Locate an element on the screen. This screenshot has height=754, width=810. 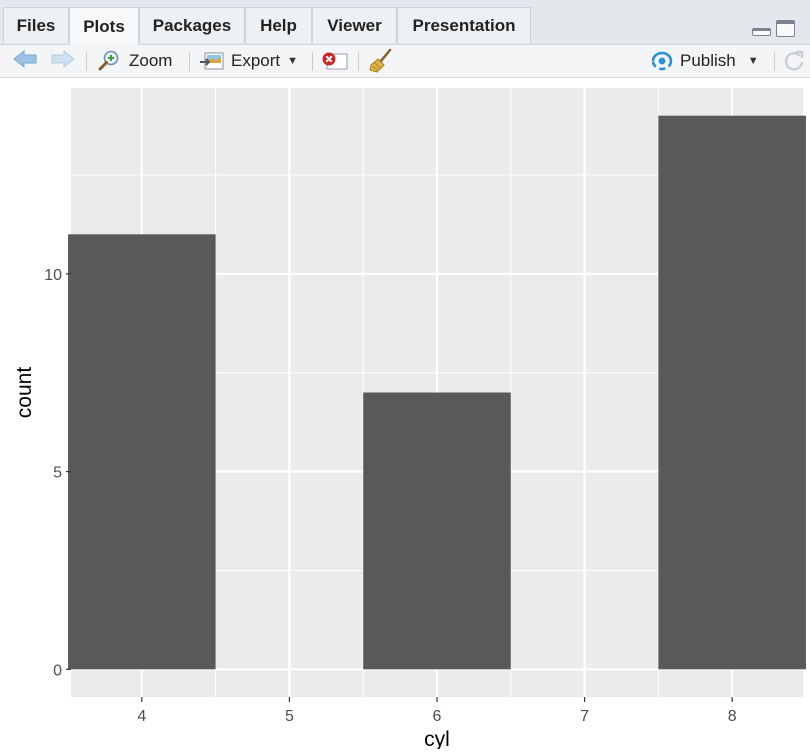
tab-help: Help is located at coordinates (278, 25).